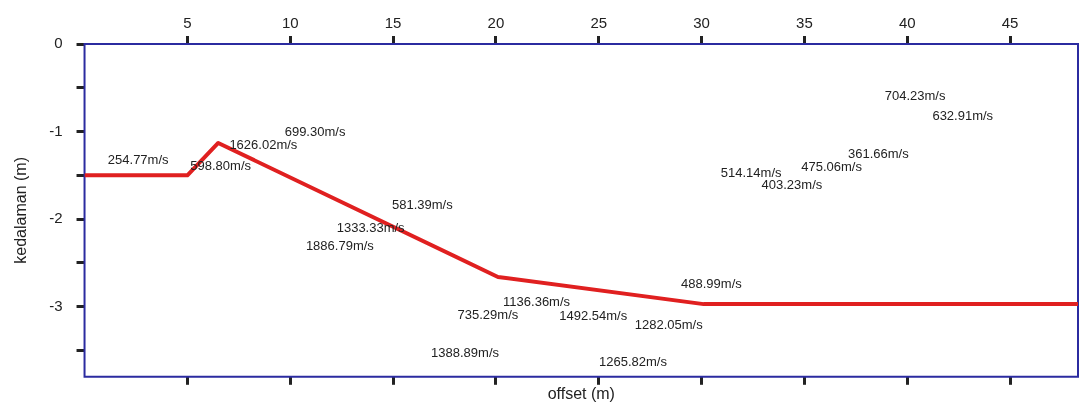 The height and width of the screenshot is (412, 1092). I want to click on annotation: 632.91m/s, so click(963, 116).